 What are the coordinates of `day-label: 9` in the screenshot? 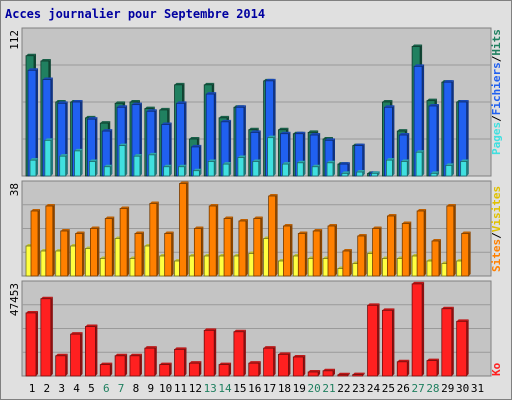 It's located at (150, 388).